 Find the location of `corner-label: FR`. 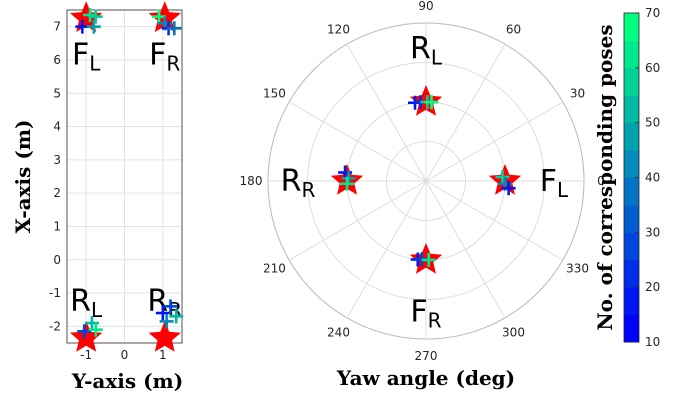

corner-label: FR is located at coordinates (164, 57).